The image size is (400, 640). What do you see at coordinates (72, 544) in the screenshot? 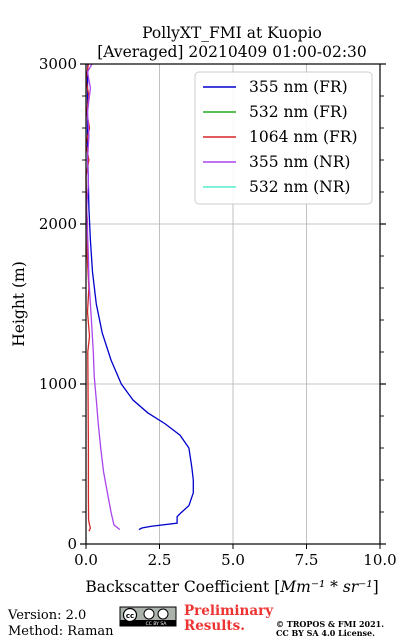
I see `y-tick-label: 0` at bounding box center [72, 544].